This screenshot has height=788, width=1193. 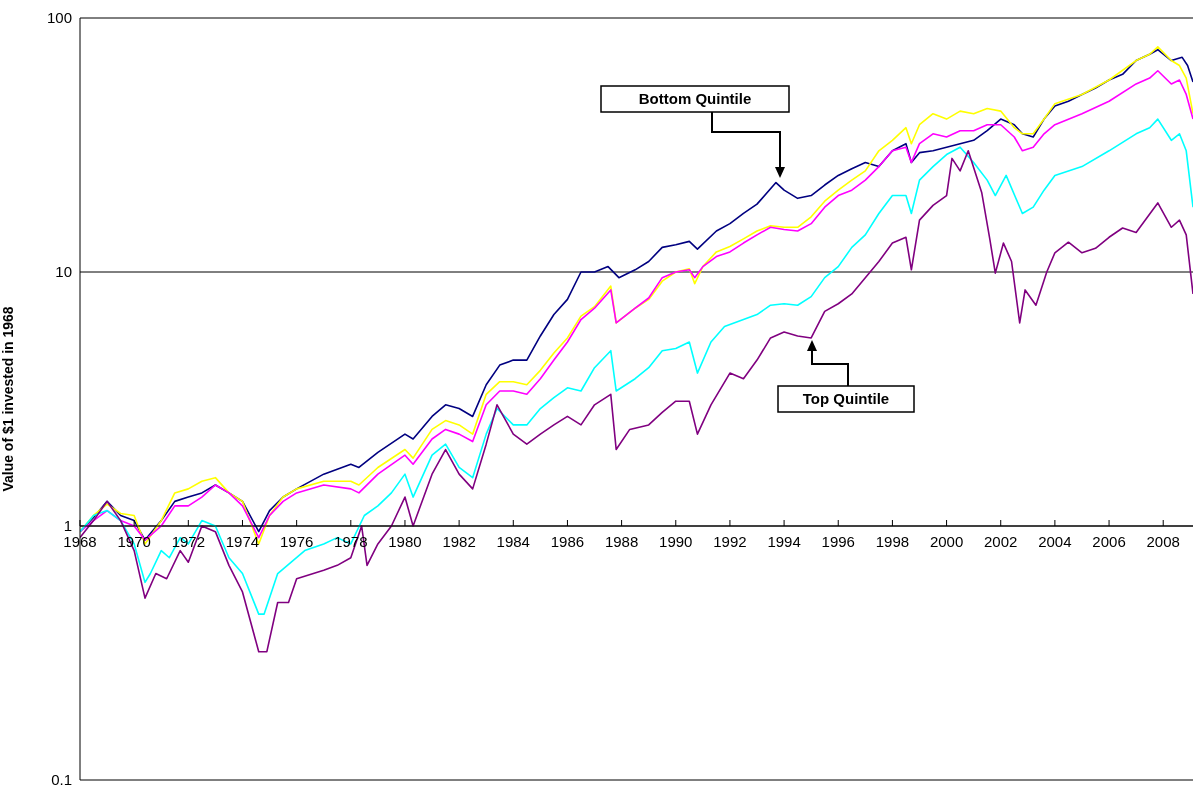 What do you see at coordinates (242, 541) in the screenshot?
I see `x-tick-label: 1974` at bounding box center [242, 541].